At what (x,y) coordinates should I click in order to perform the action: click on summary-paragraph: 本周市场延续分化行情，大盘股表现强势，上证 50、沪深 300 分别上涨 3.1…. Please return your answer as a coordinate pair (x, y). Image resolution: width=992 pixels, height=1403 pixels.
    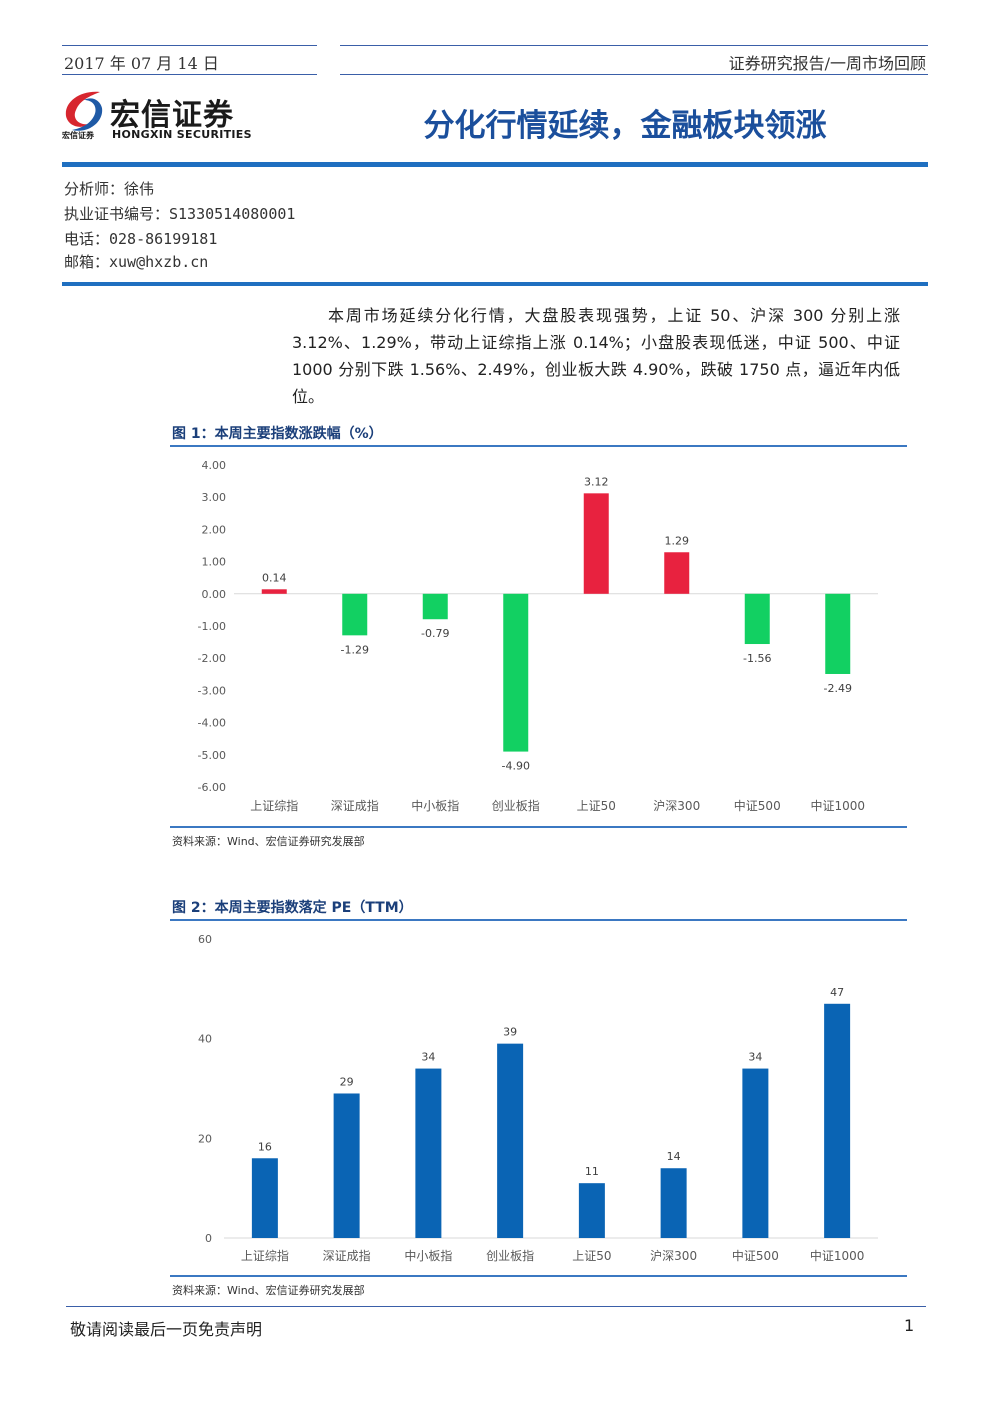
    Looking at the image, I should click on (596, 356).